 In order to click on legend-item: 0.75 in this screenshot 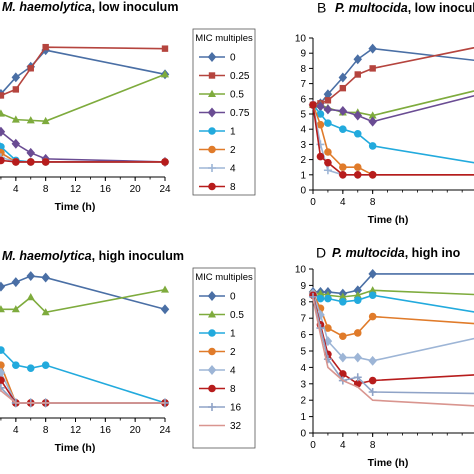, I will do `click(224, 113)`.